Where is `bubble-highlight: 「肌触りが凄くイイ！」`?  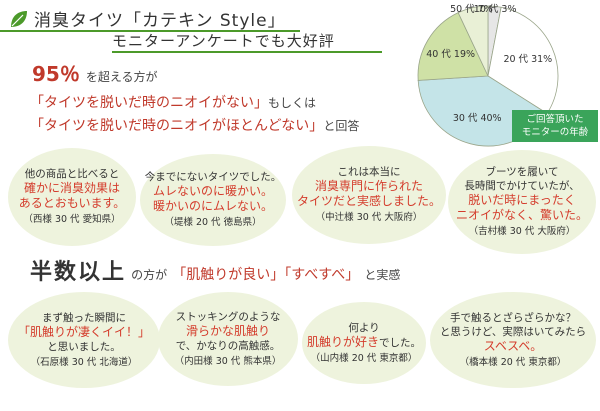 bubble-highlight: 「肌触りが凄くイイ！」 is located at coordinates (83, 331).